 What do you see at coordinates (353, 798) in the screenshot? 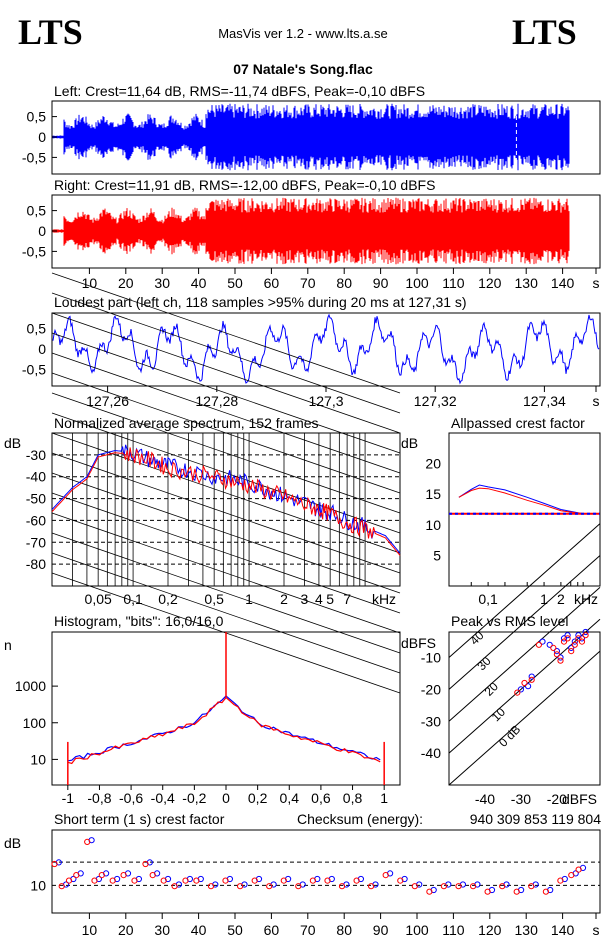
I see `histogram-xtick: 0,8` at bounding box center [353, 798].